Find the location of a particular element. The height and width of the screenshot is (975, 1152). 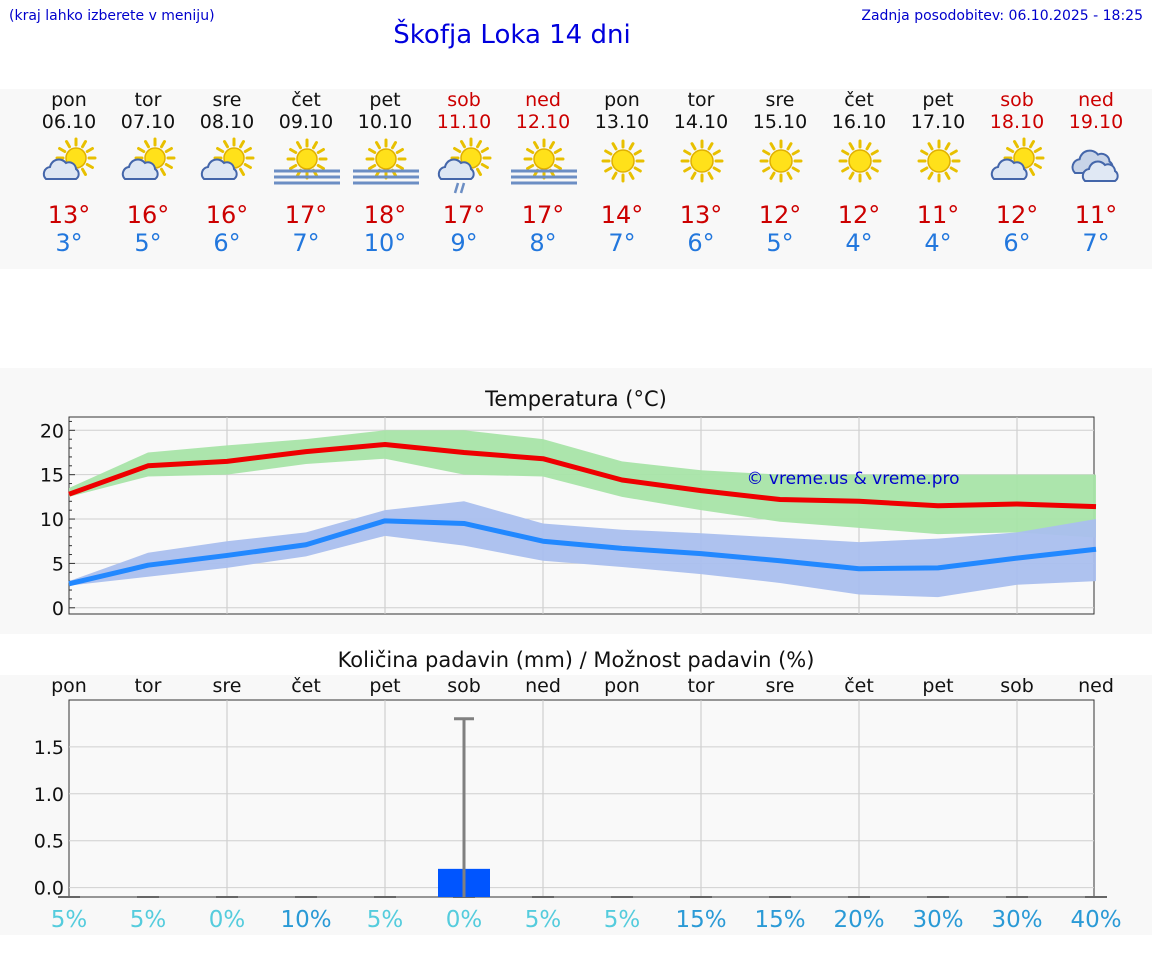

day-forecast: sob 18.10 12° 6° is located at coordinates (1017, 173).